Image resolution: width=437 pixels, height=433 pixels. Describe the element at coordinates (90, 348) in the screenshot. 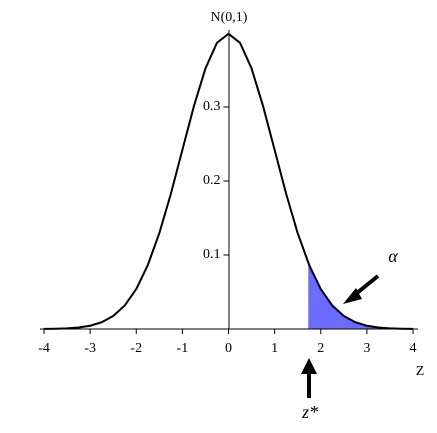

I see `x-tick-label: -3` at that location.